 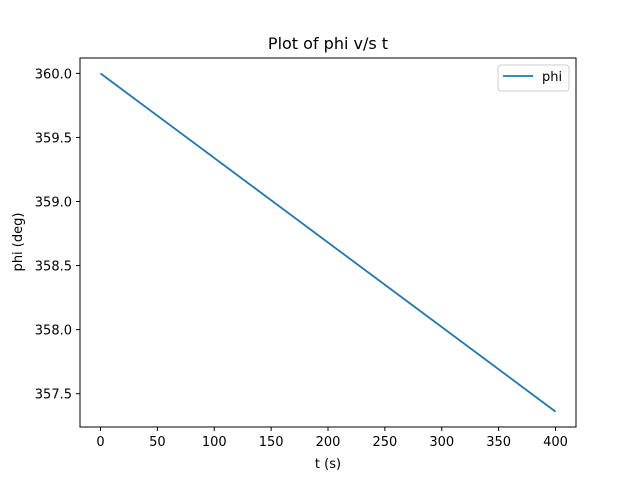 What do you see at coordinates (53, 395) in the screenshot?
I see `y-tick-label: 357.5` at bounding box center [53, 395].